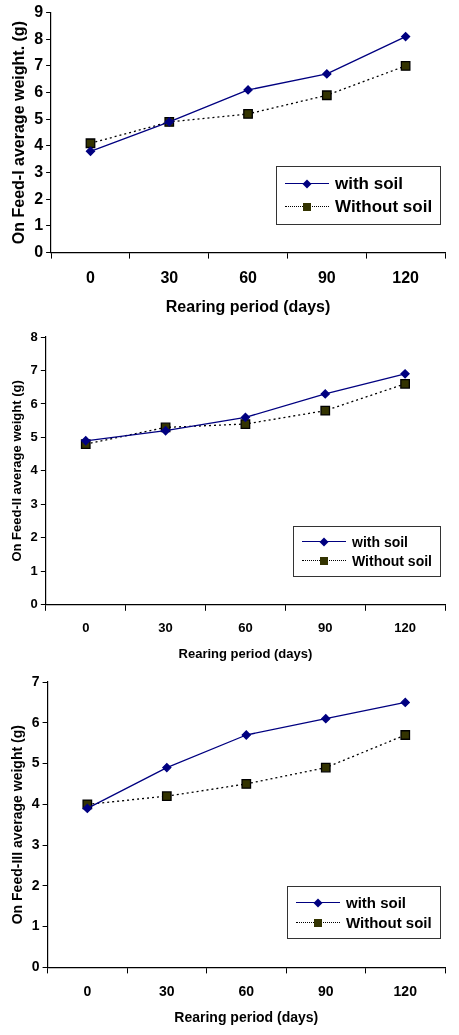 This screenshot has height=1035, width=459. I want to click on y-axis-title: On Feed-II average weight (g), so click(17, 471).